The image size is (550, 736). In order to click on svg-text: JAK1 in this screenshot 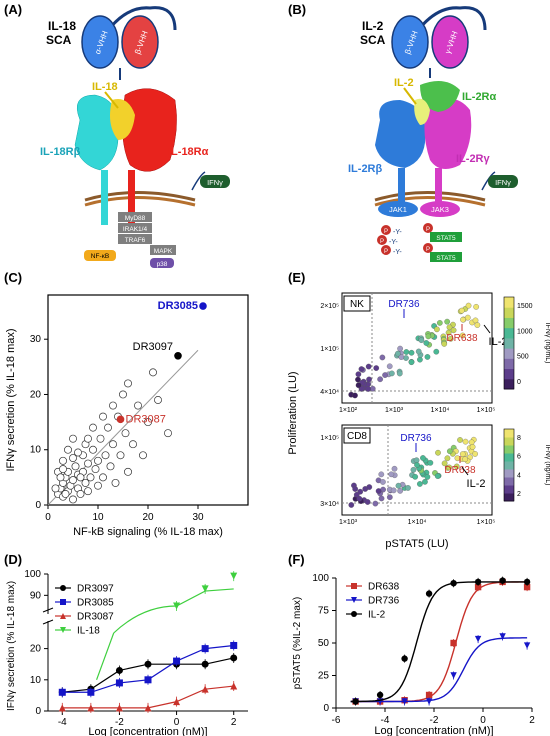, I will do `click(398, 209)`.